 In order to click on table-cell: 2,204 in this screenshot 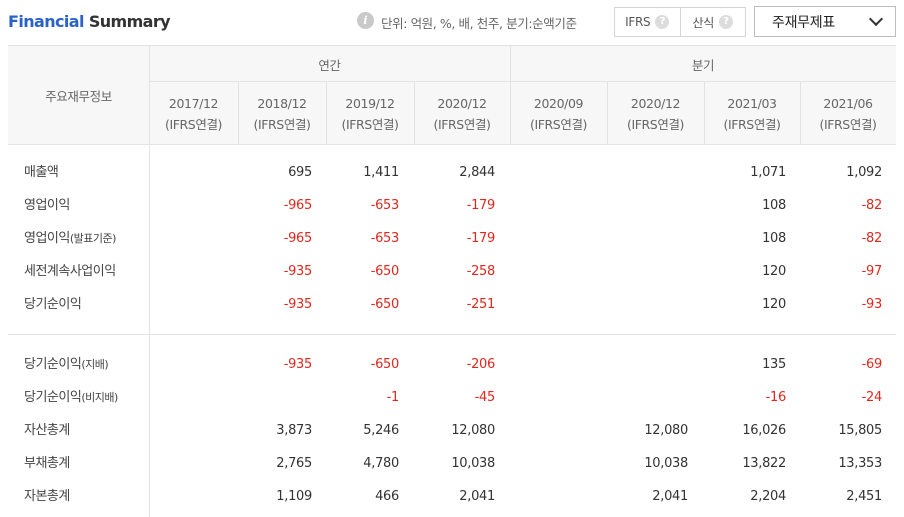, I will do `click(768, 496)`.